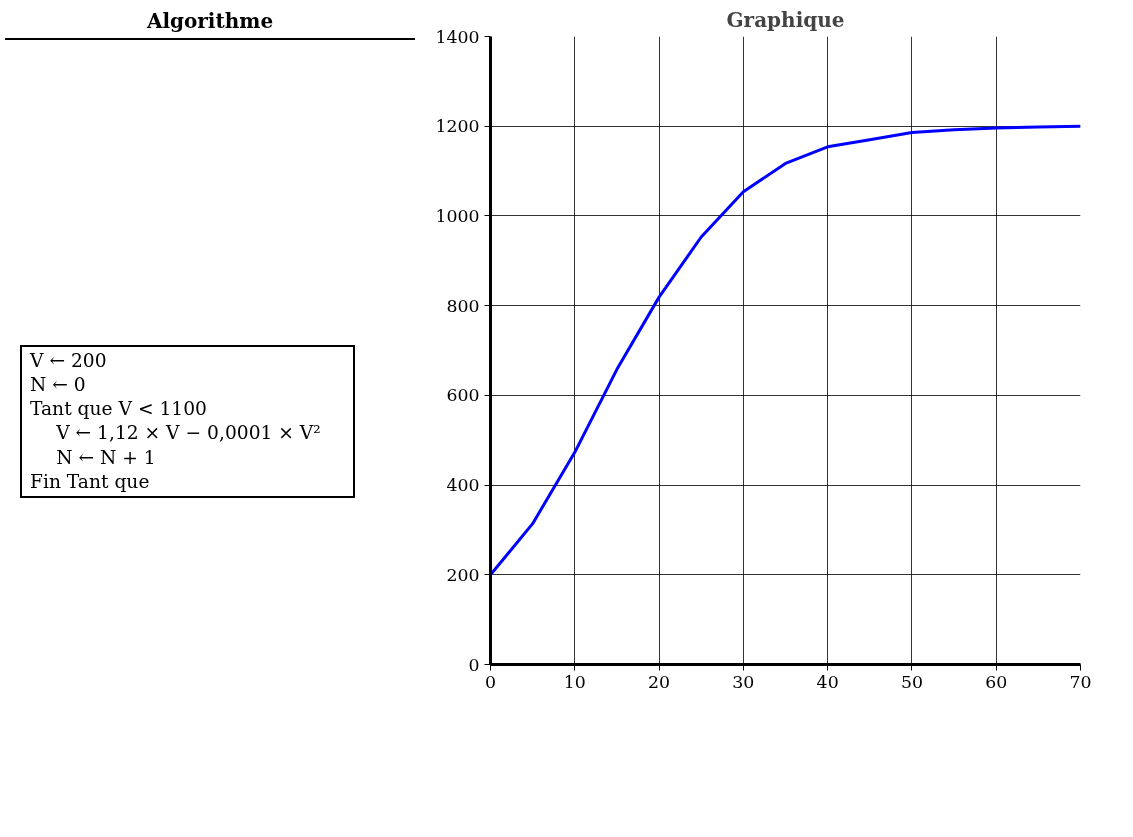 This screenshot has width=1133, height=837. I want to click on x-tick-label: 60, so click(996, 681).